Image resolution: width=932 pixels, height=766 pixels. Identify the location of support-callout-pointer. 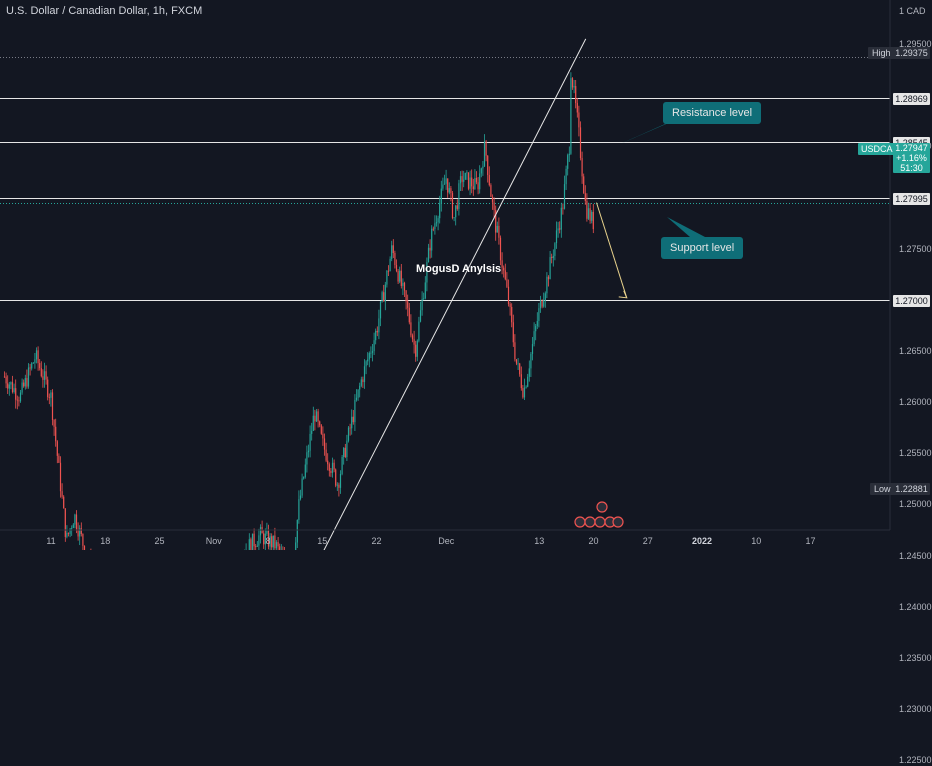
(686, 227).